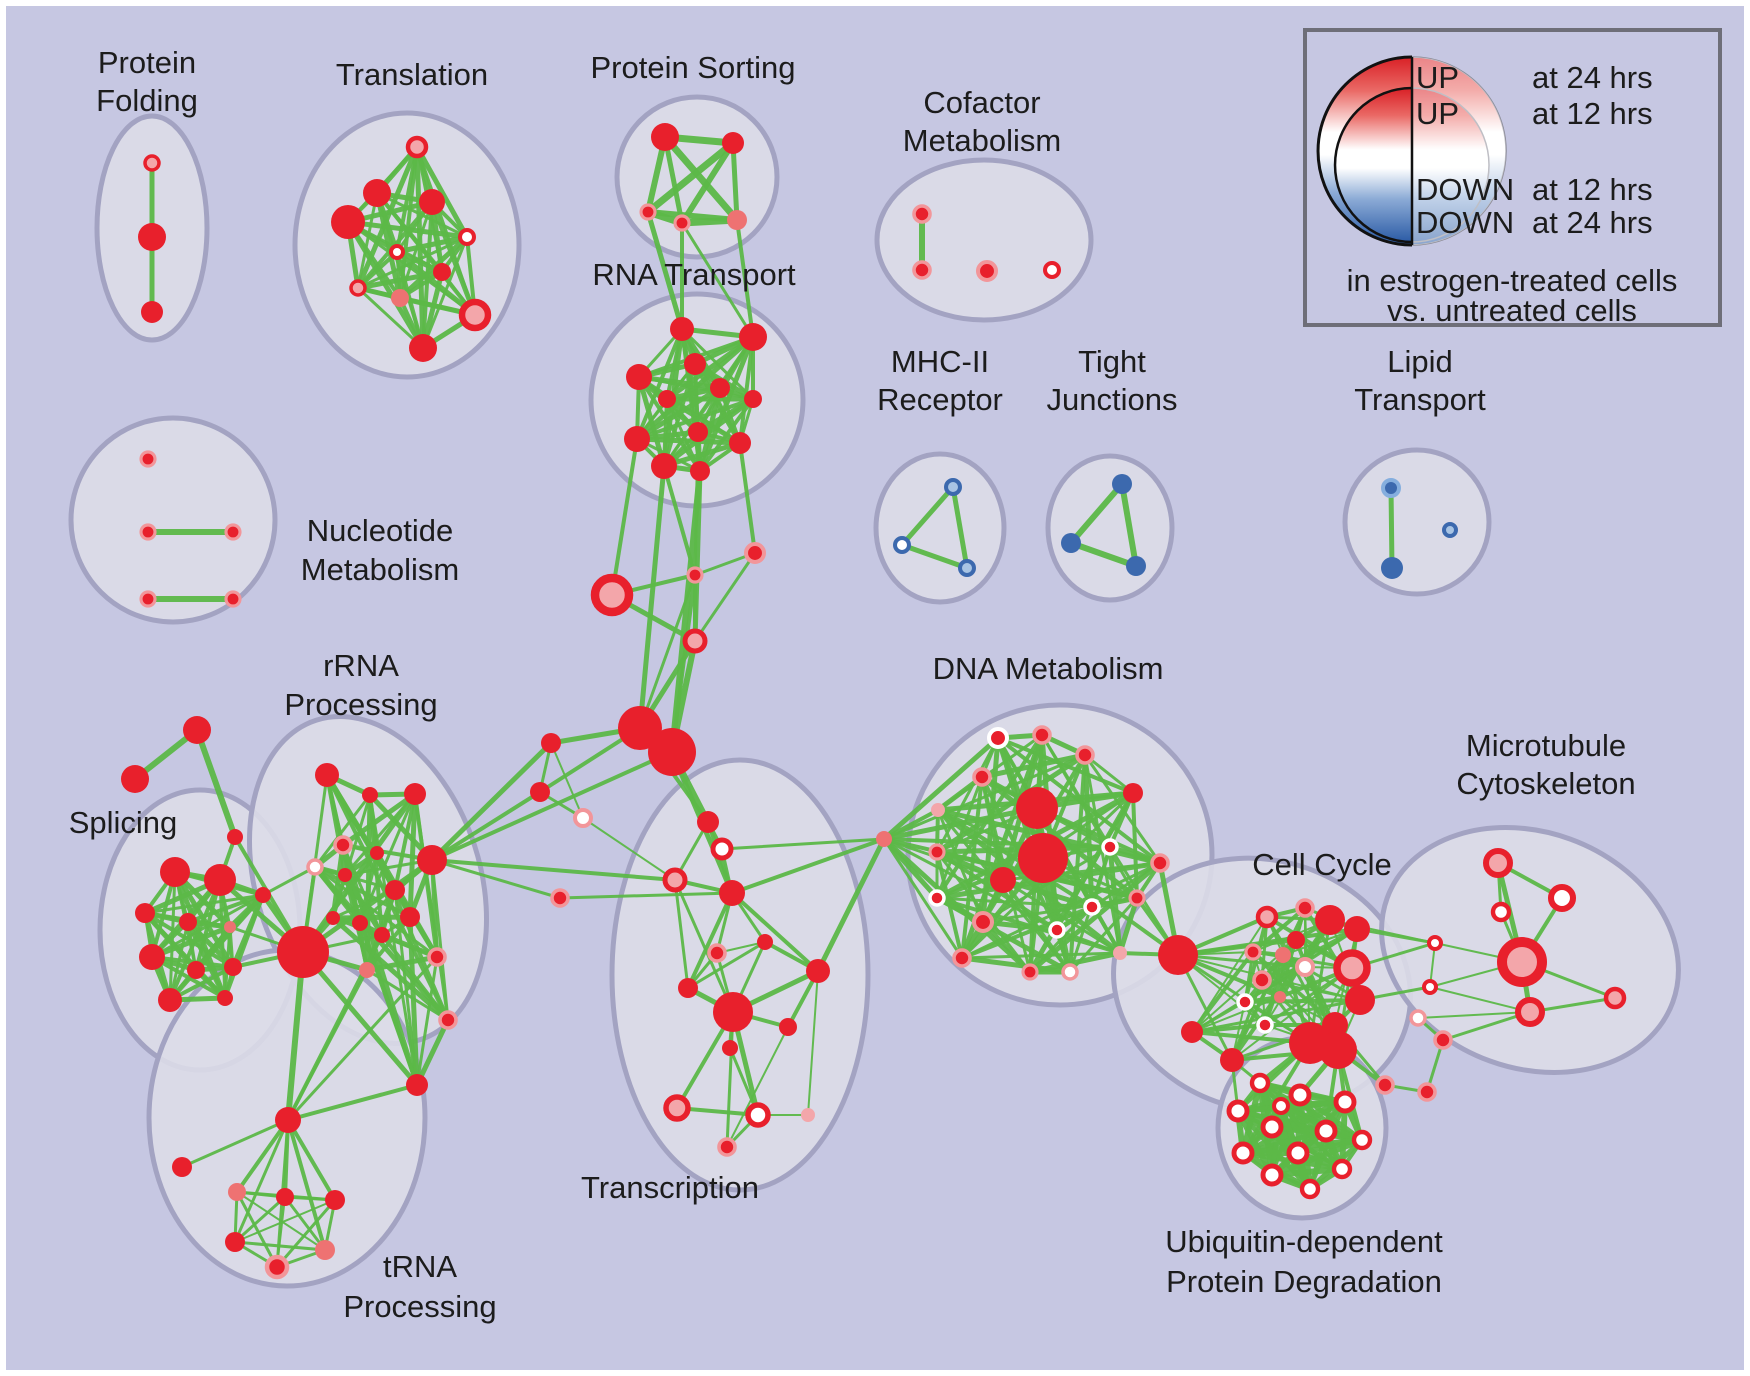 Image resolution: width=1750 pixels, height=1376 pixels. What do you see at coordinates (1420, 399) in the screenshot?
I see `cluster-label-lipid-transport-line2: Transport` at bounding box center [1420, 399].